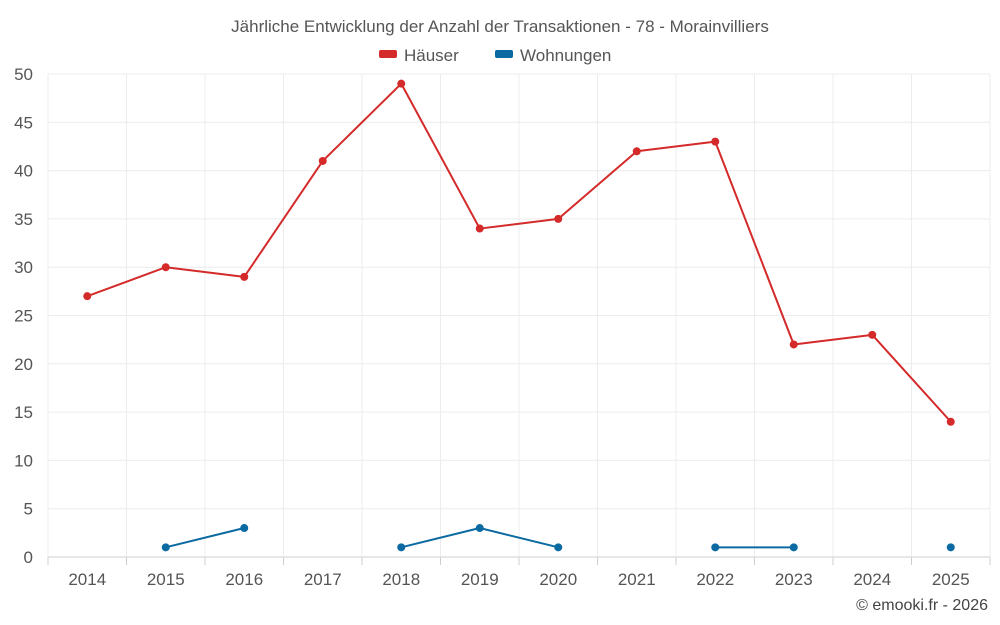 This screenshot has width=1000, height=625. Describe the element at coordinates (23, 364) in the screenshot. I see `y-tick-label: 20` at that location.